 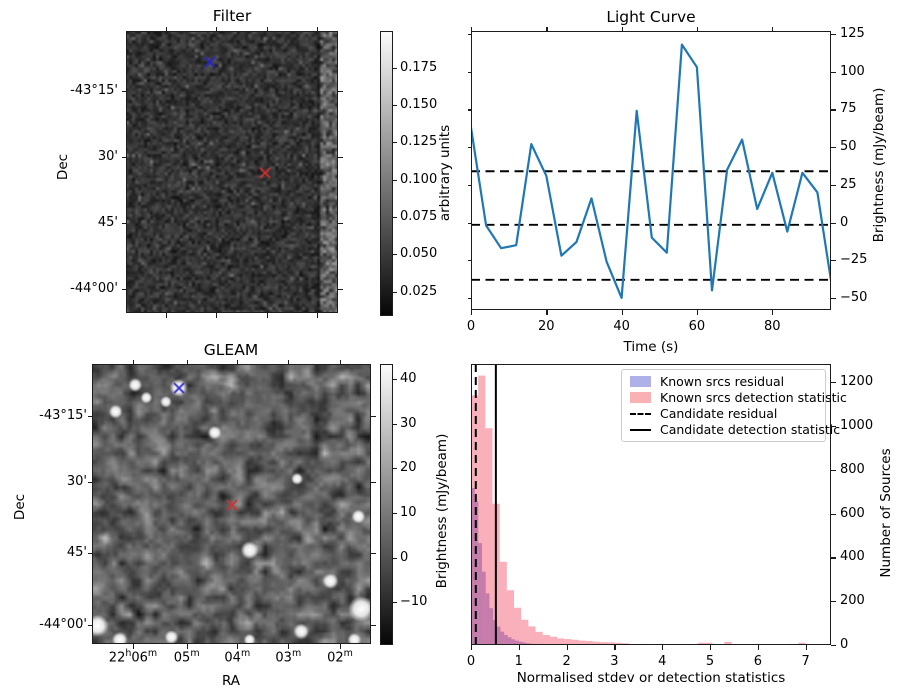 I want to click on gleam-colorbar-label: Brightness (mJy/beam), so click(x=442, y=511).